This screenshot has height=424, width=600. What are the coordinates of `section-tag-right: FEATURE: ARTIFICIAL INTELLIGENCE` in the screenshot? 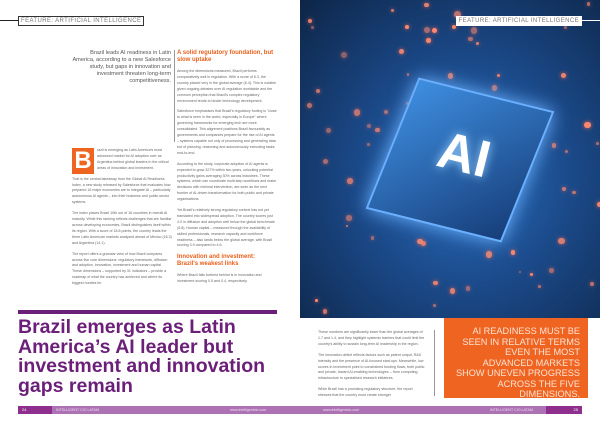 It's located at (518, 21).